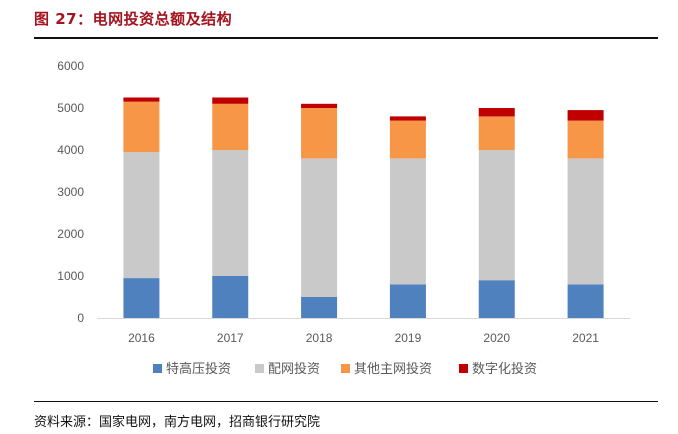 The width and height of the screenshot is (678, 434). I want to click on y-tick-label: 5000, so click(70, 108).